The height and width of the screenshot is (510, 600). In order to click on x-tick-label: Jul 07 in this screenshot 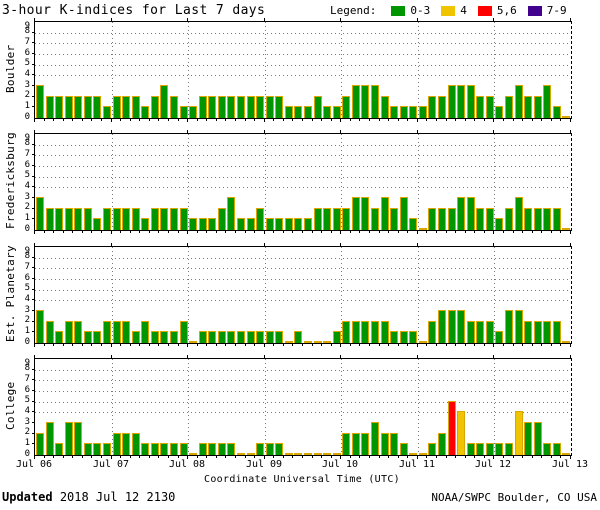, I will do `click(111, 464)`.